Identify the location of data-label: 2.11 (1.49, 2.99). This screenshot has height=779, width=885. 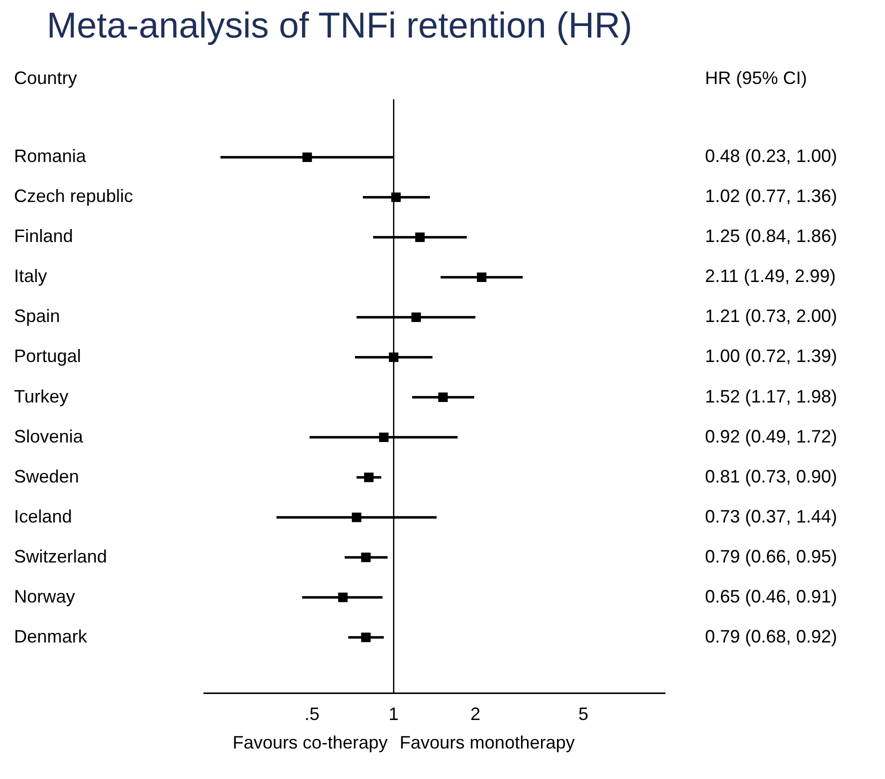
(770, 276).